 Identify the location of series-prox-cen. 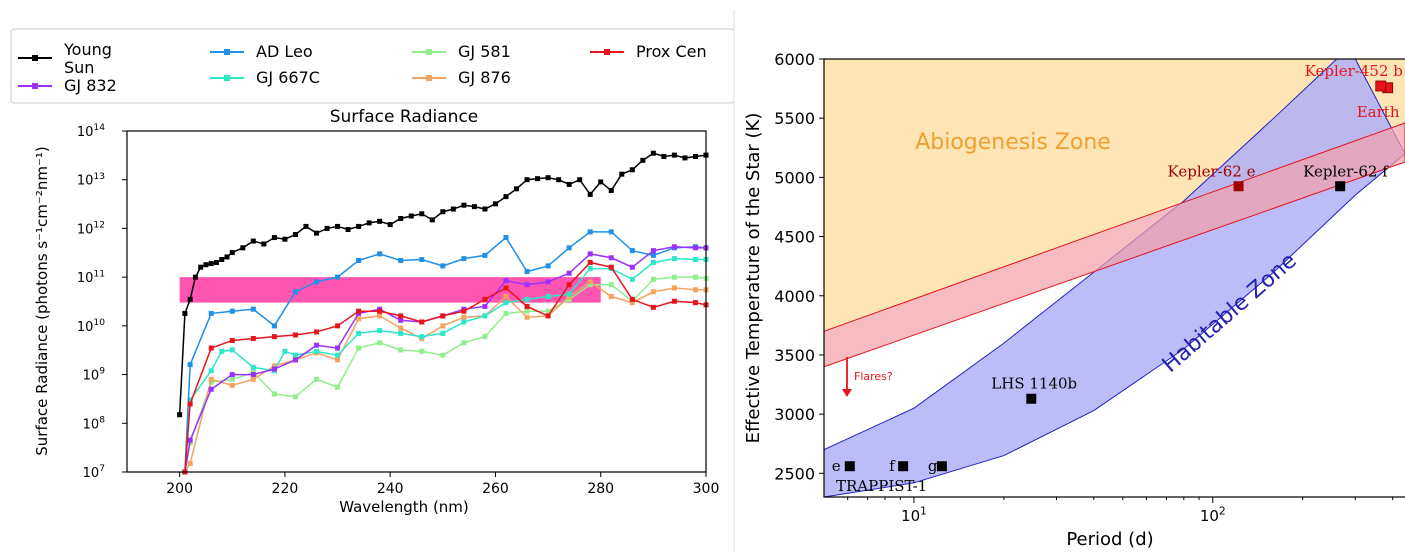
(445, 367).